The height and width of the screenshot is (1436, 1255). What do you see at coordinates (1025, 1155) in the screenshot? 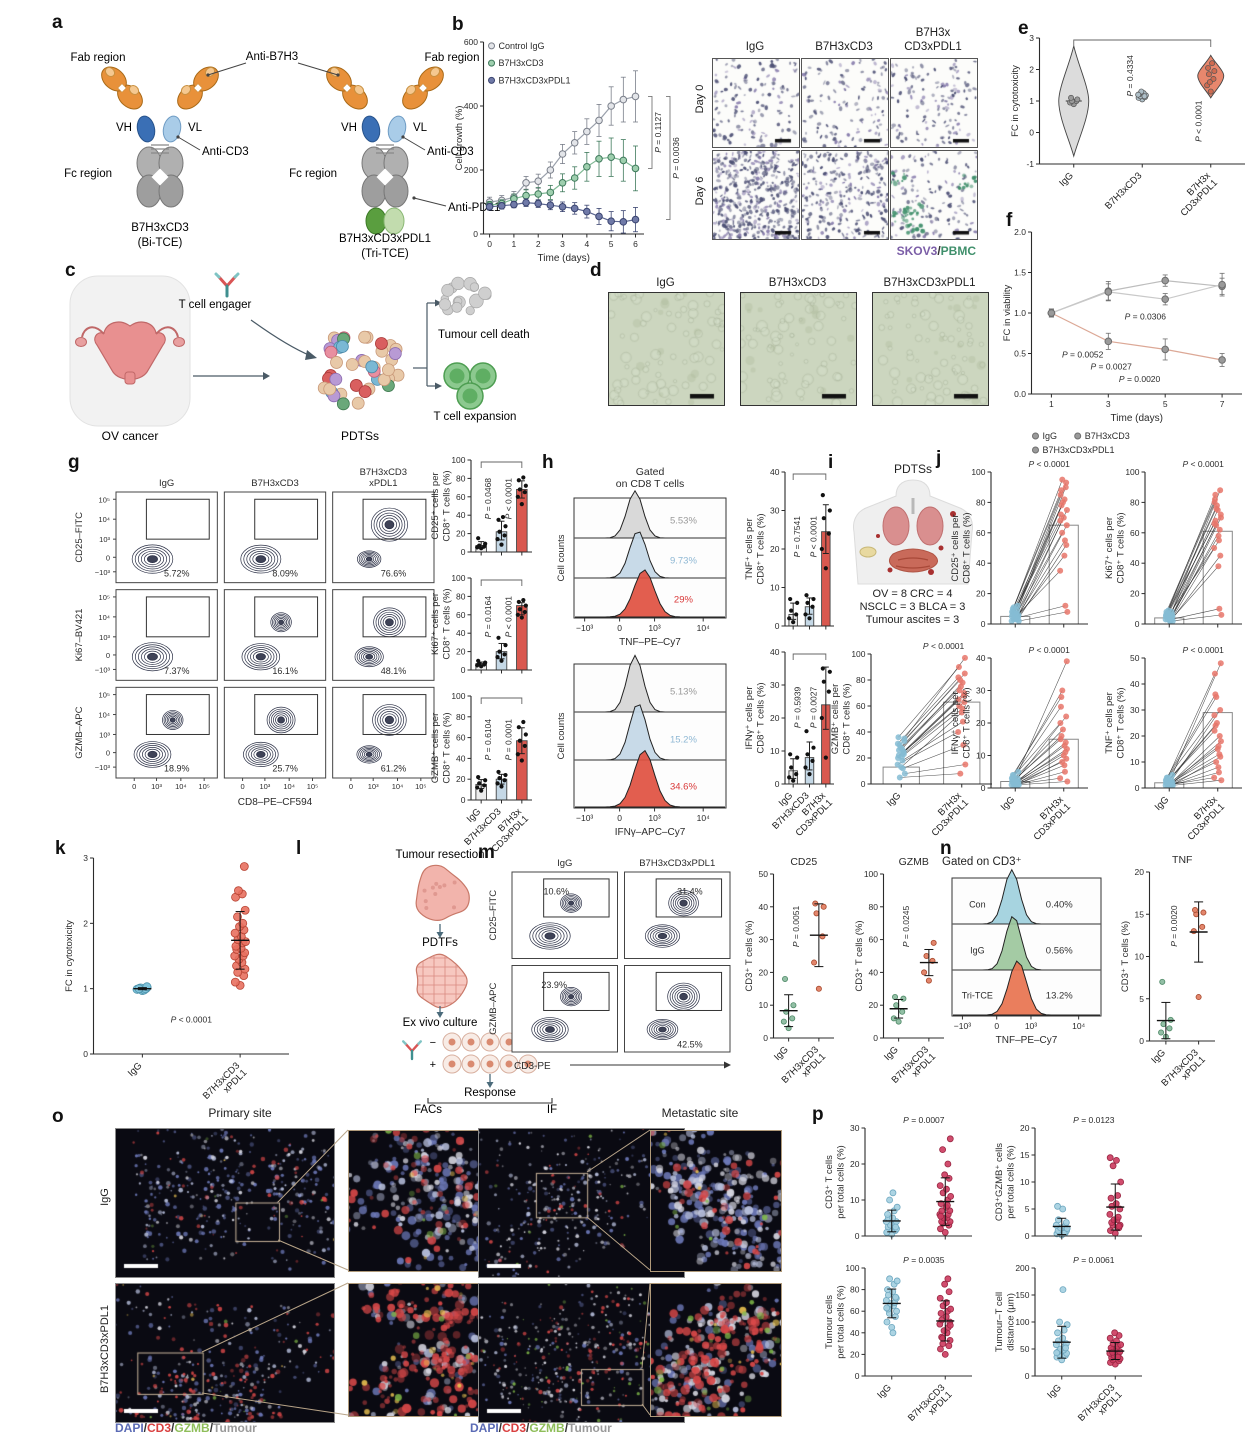
I see `svg-text: 15` at bounding box center [1025, 1155].